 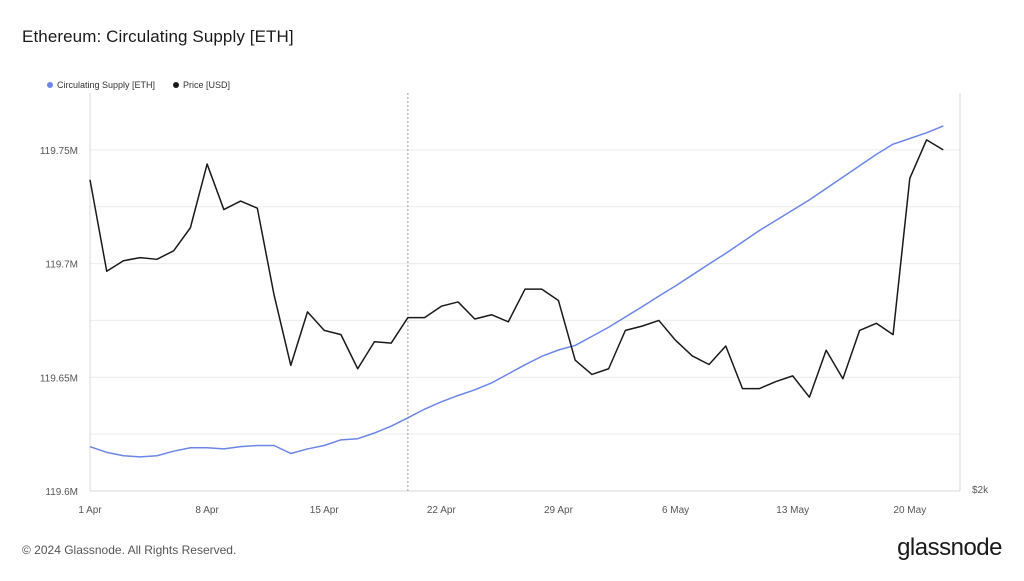 What do you see at coordinates (106, 85) in the screenshot?
I see `legend-label-supply: Circulating Supply [ETH]` at bounding box center [106, 85].